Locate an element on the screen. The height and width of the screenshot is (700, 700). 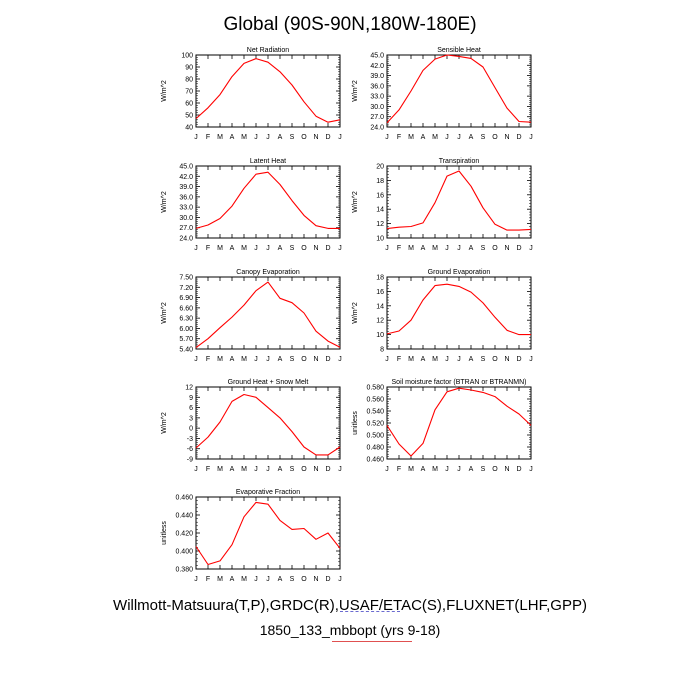
y-tick-label: 16 is located at coordinates (380, 292).